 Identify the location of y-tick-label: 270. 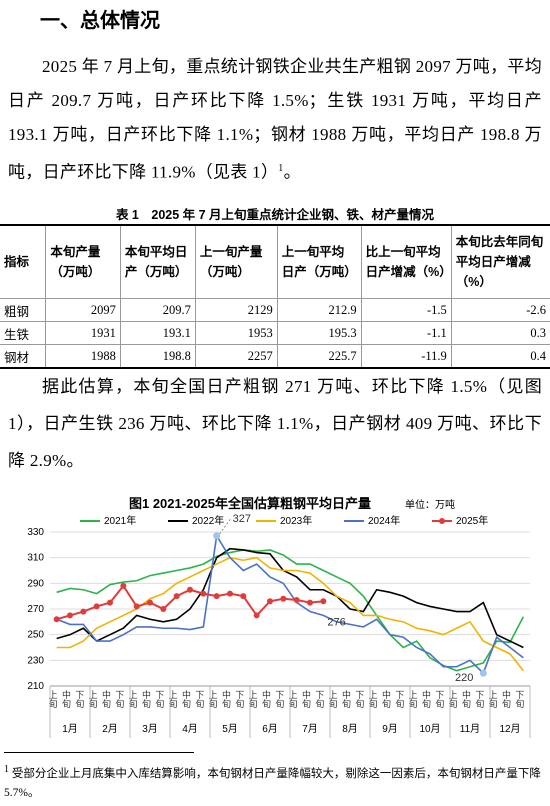
(35, 609).